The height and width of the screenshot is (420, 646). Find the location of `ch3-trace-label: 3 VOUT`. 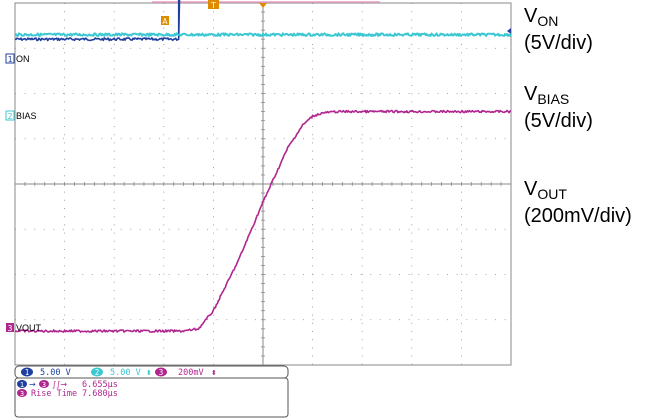

ch3-trace-label: 3 VOUT is located at coordinates (24, 328).